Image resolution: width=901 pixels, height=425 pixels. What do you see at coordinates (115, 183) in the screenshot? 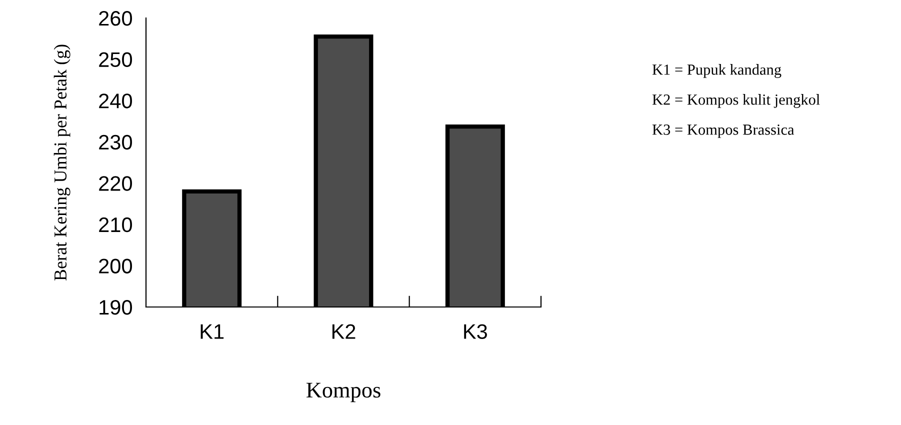
I see `y-tick-label: 220` at bounding box center [115, 183].